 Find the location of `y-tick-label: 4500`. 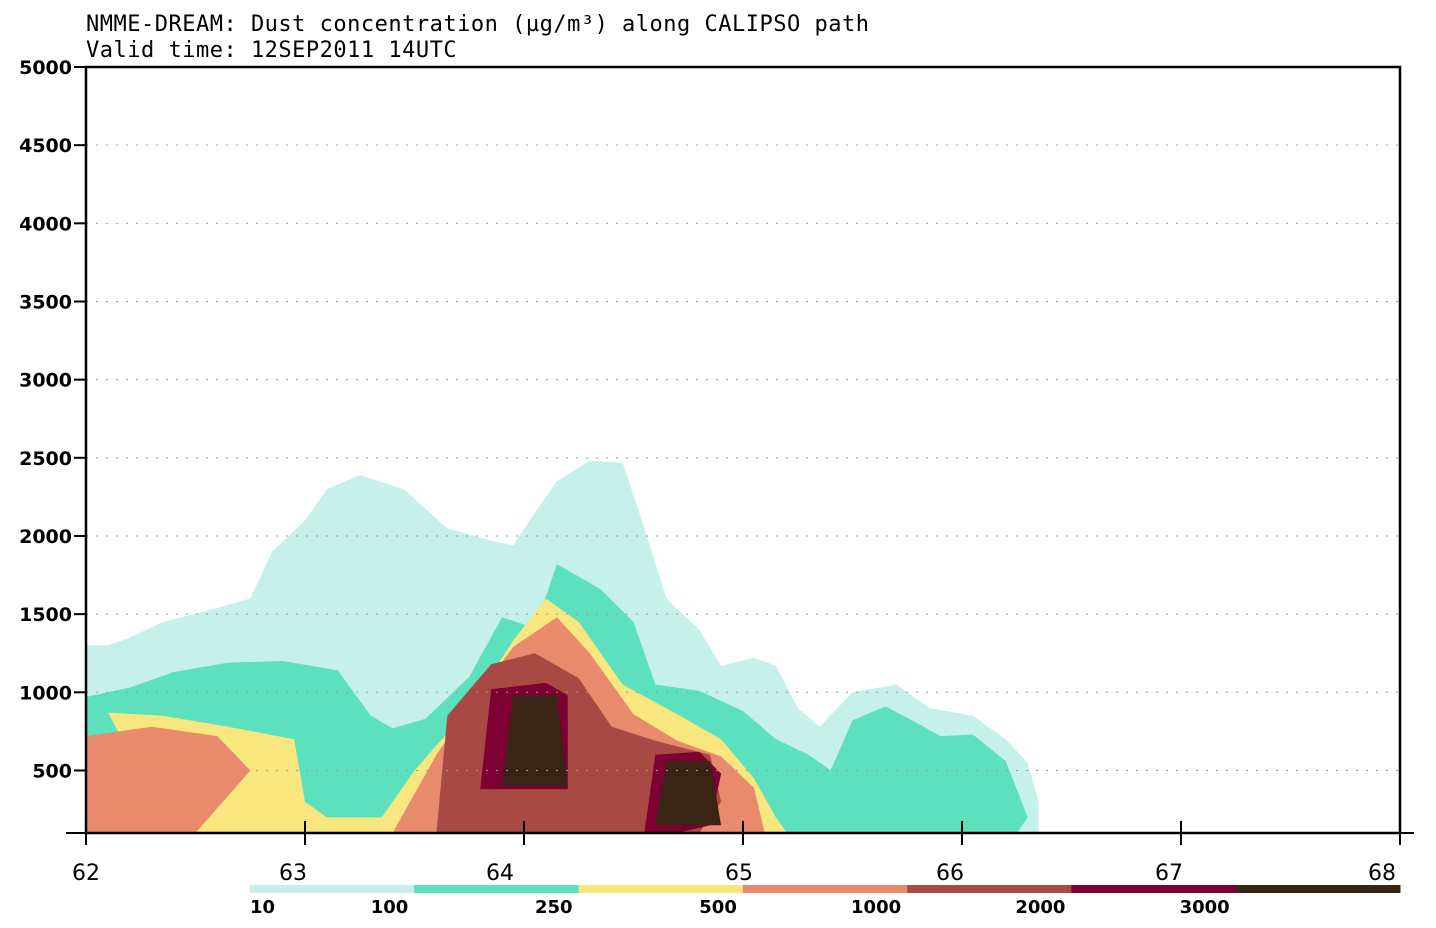

y-tick-label: 4500 is located at coordinates (45, 146).